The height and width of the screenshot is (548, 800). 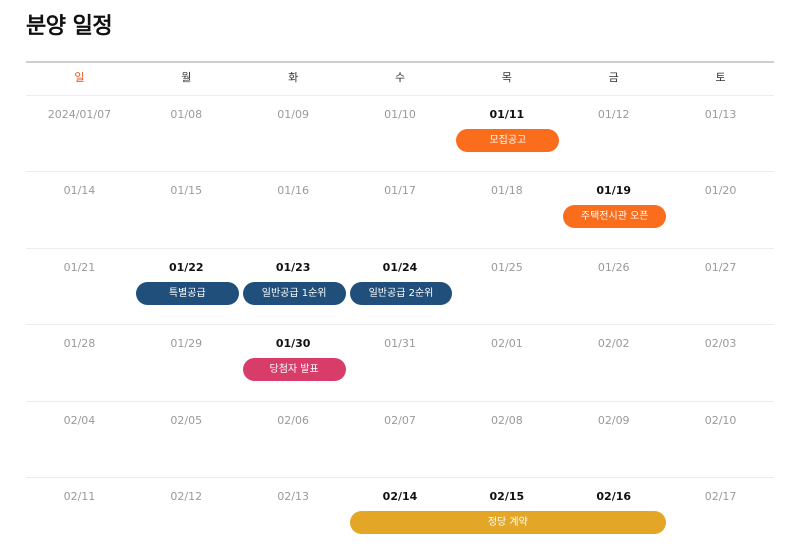 What do you see at coordinates (79, 267) in the screenshot?
I see `calendar-date: 01/21` at bounding box center [79, 267].